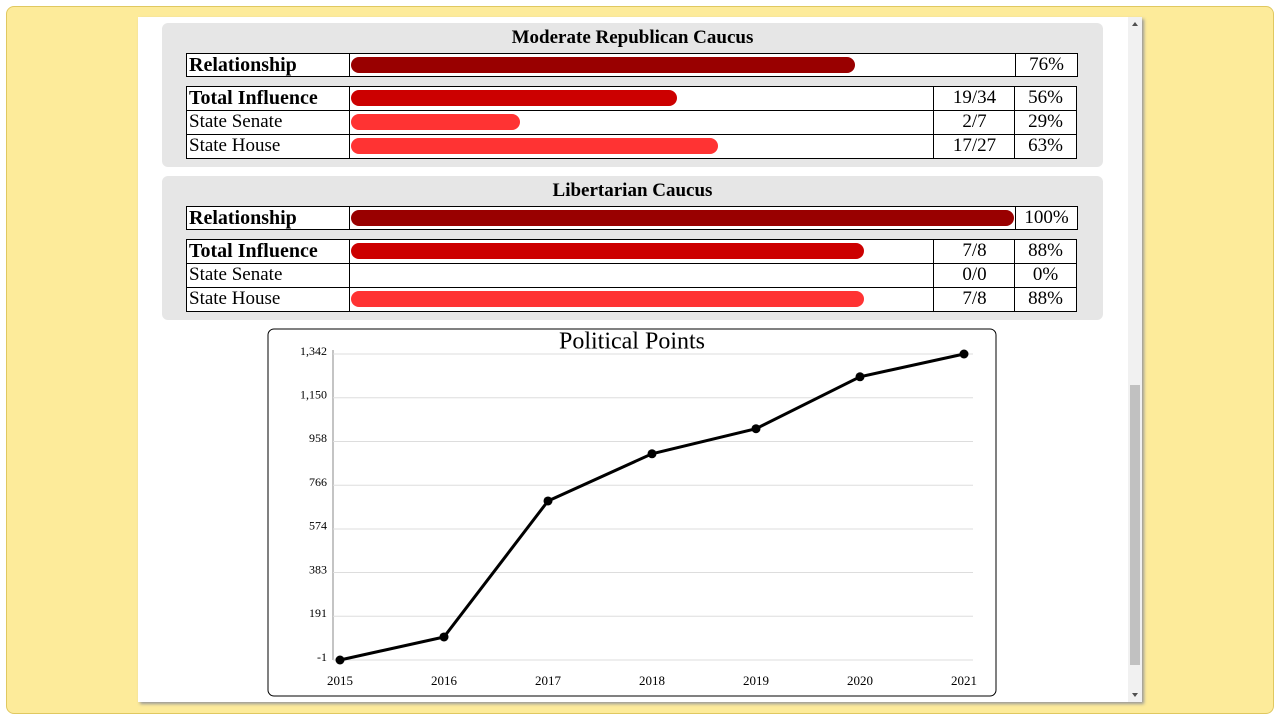 Image resolution: width=1280 pixels, height=720 pixels. I want to click on y-tick-label: 574, so click(318, 526).